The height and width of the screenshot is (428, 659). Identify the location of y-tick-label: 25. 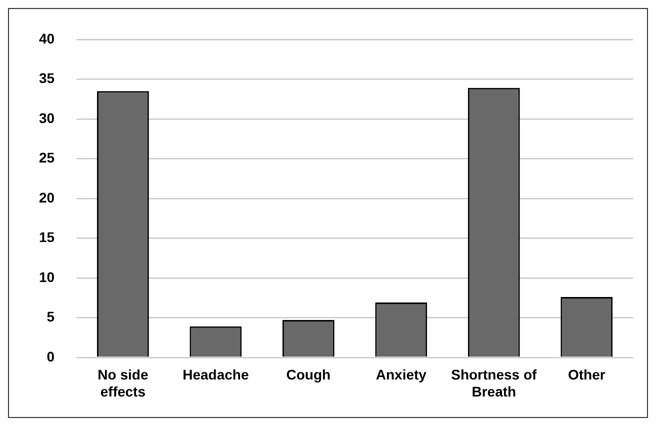
(46, 158).